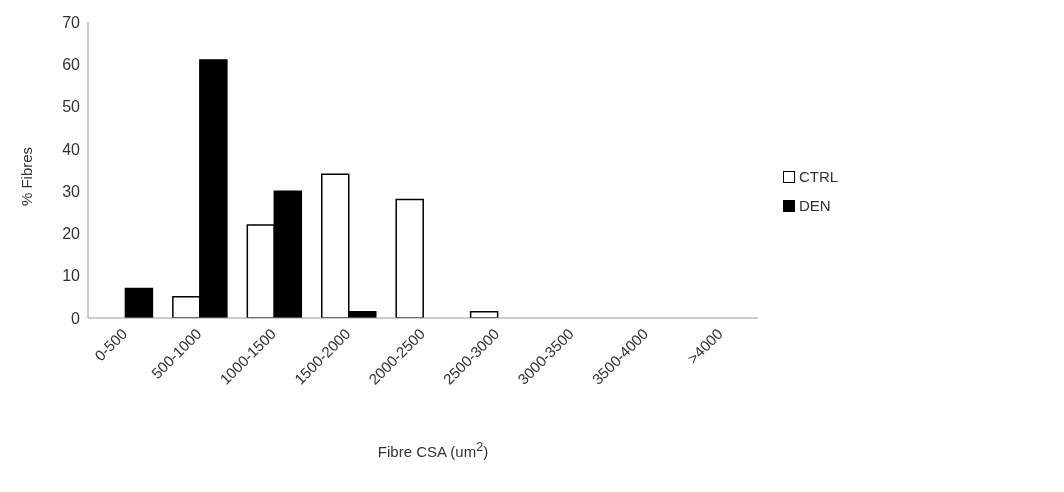 The height and width of the screenshot is (492, 1064). Describe the element at coordinates (71, 276) in the screenshot. I see `y-tick-label: 10` at that location.